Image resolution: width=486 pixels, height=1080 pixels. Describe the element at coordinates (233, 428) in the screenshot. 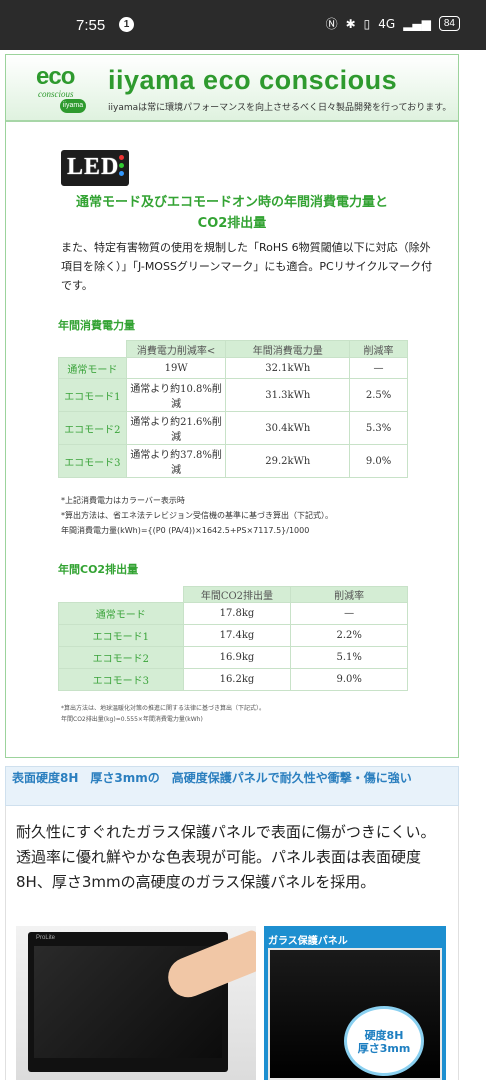

I see `table-row: エコモード2 通常より約21.6%削減 30.4kWh 5.3%` at that location.